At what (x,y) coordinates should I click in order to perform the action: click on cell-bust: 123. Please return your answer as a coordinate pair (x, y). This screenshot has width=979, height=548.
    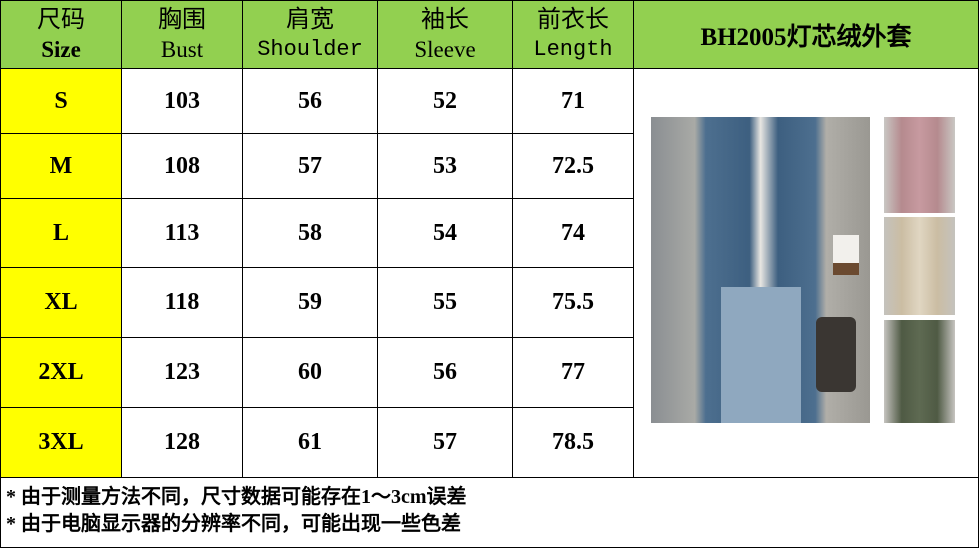
    Looking at the image, I should click on (182, 372).